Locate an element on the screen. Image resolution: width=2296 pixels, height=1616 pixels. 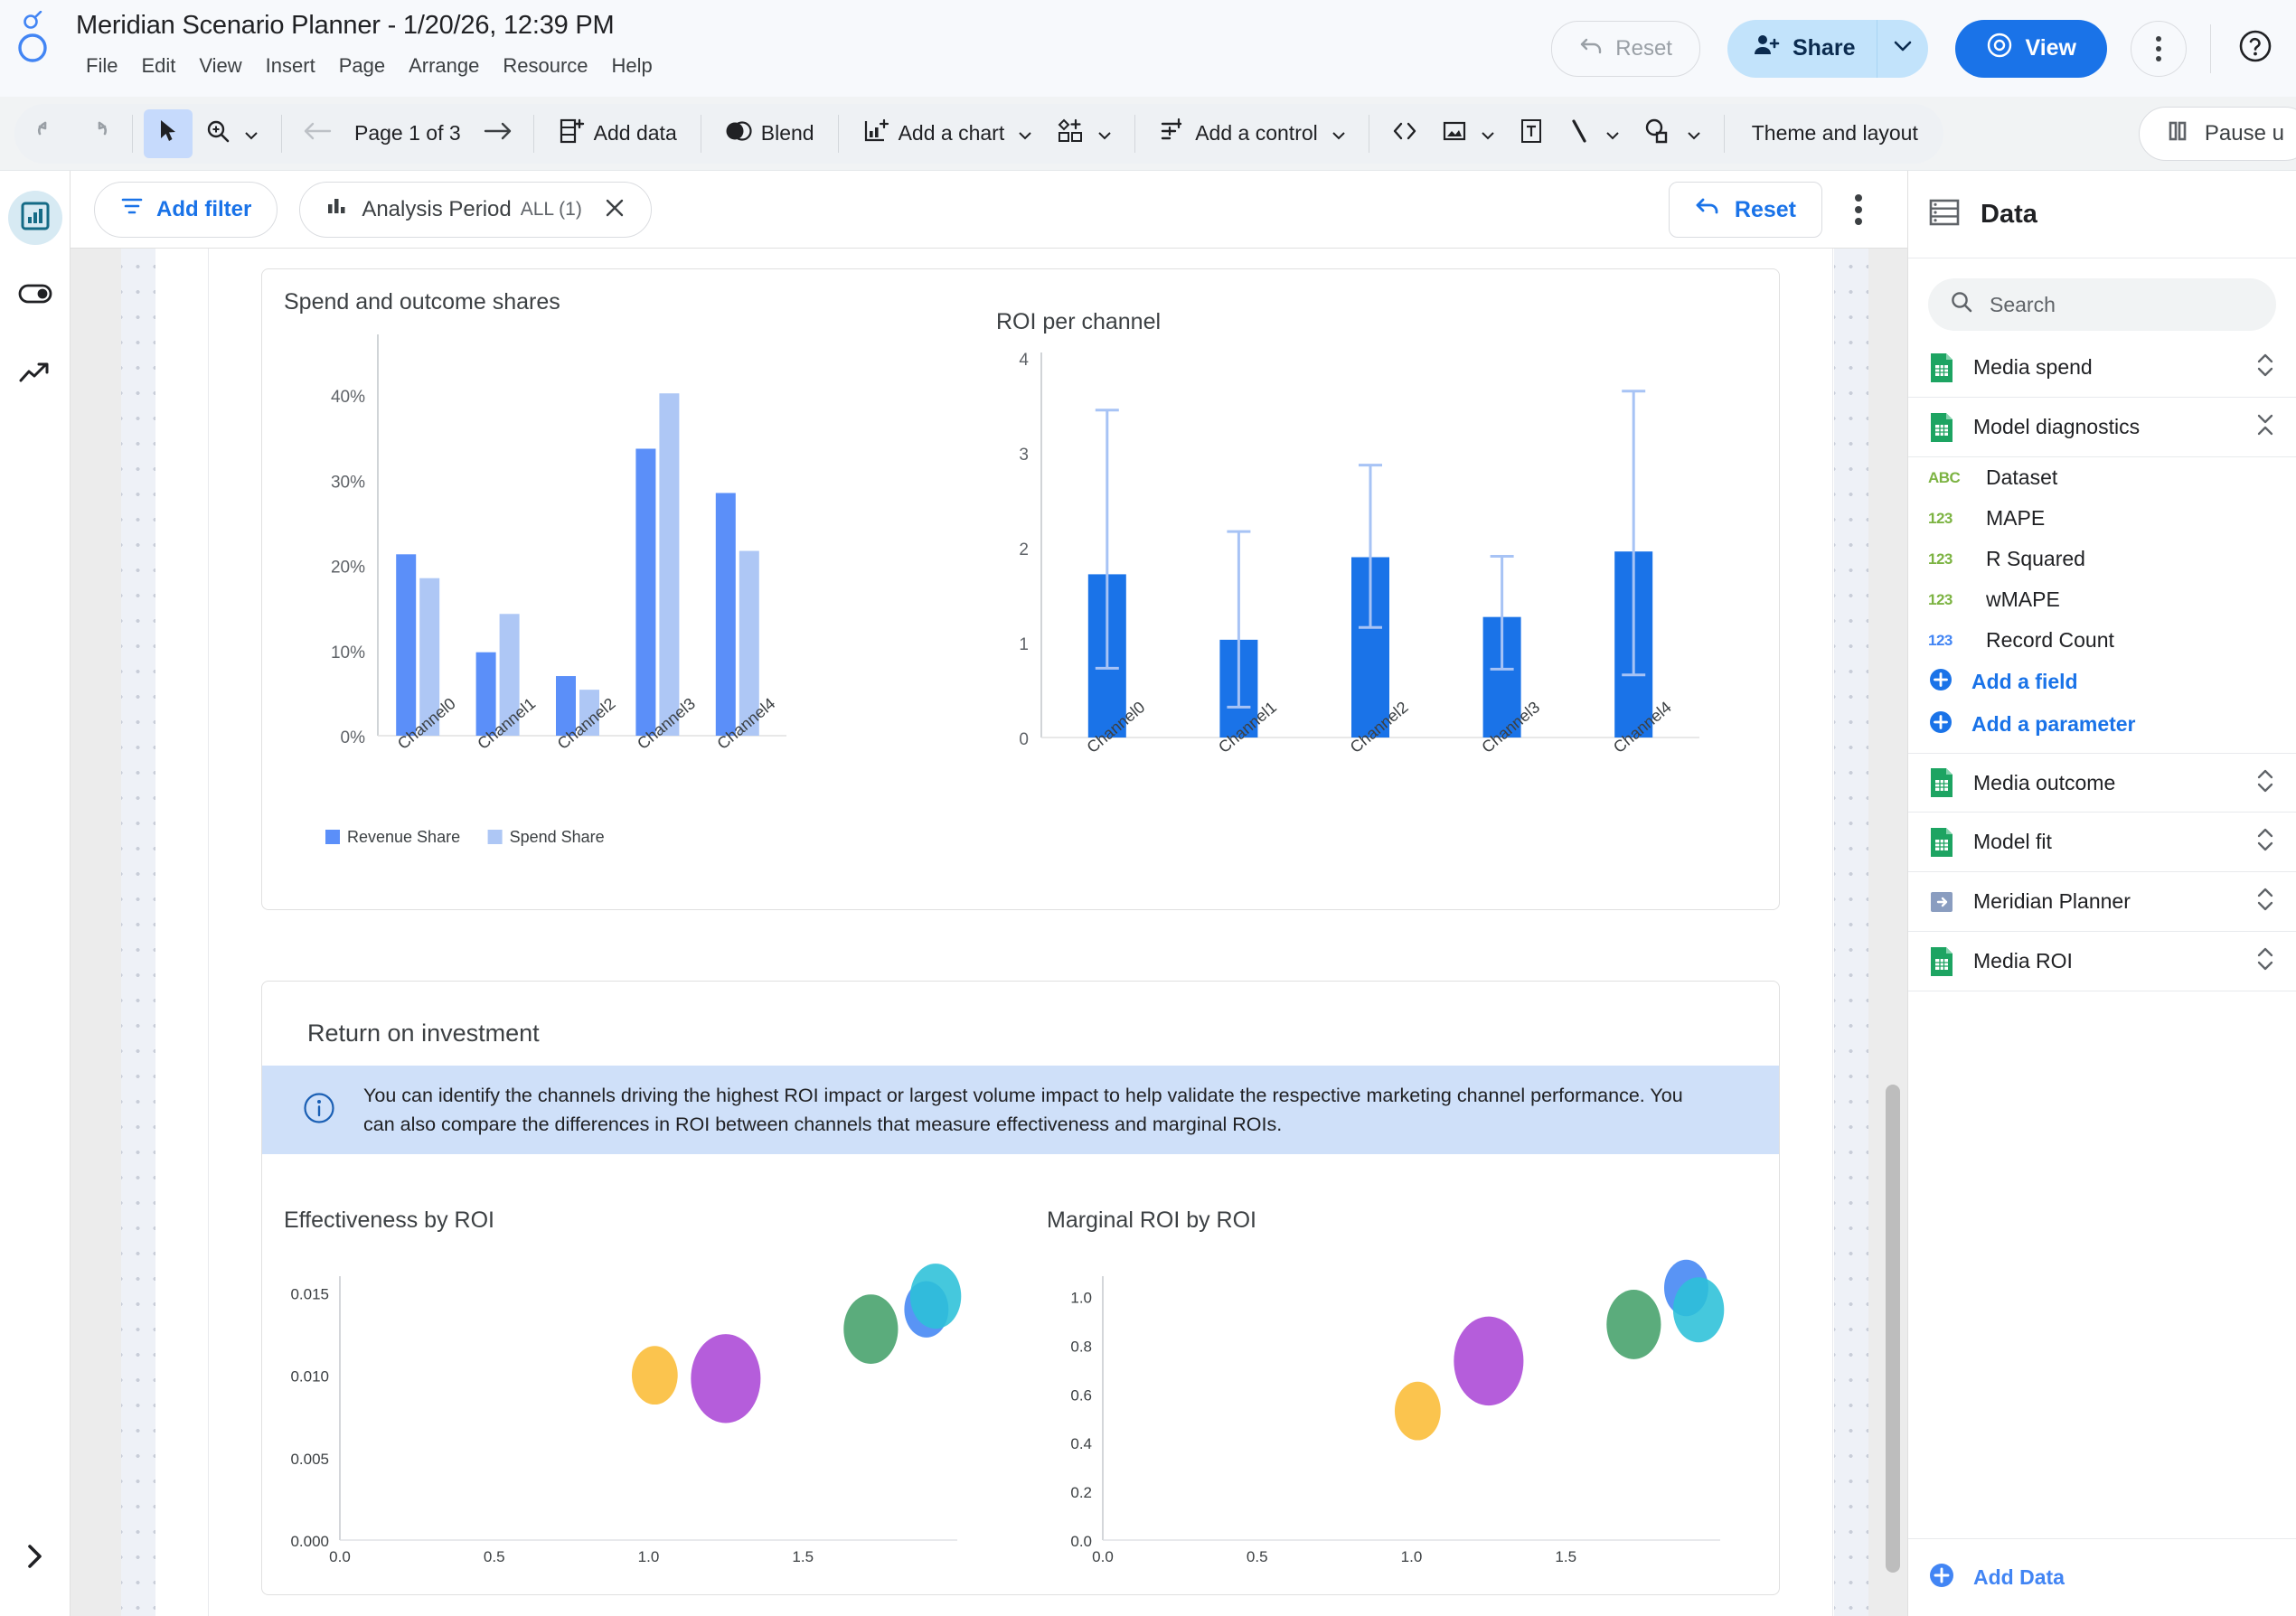
view-button: View is located at coordinates (2031, 49).